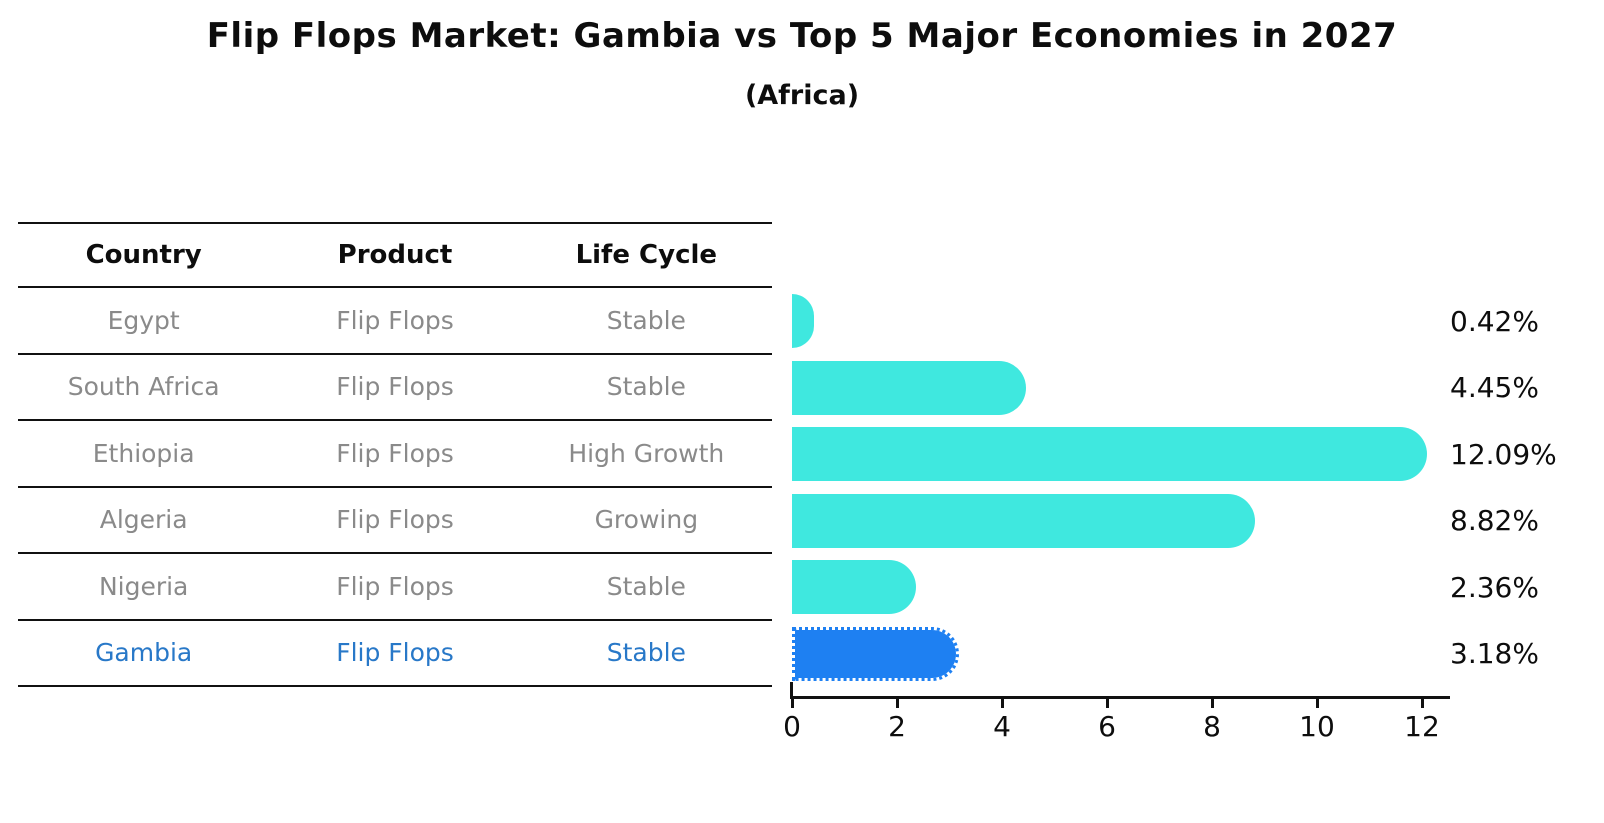 This screenshot has width=1604, height=823. Describe the element at coordinates (1122, 321) in the screenshot. I see `bar-row-egypt` at that location.